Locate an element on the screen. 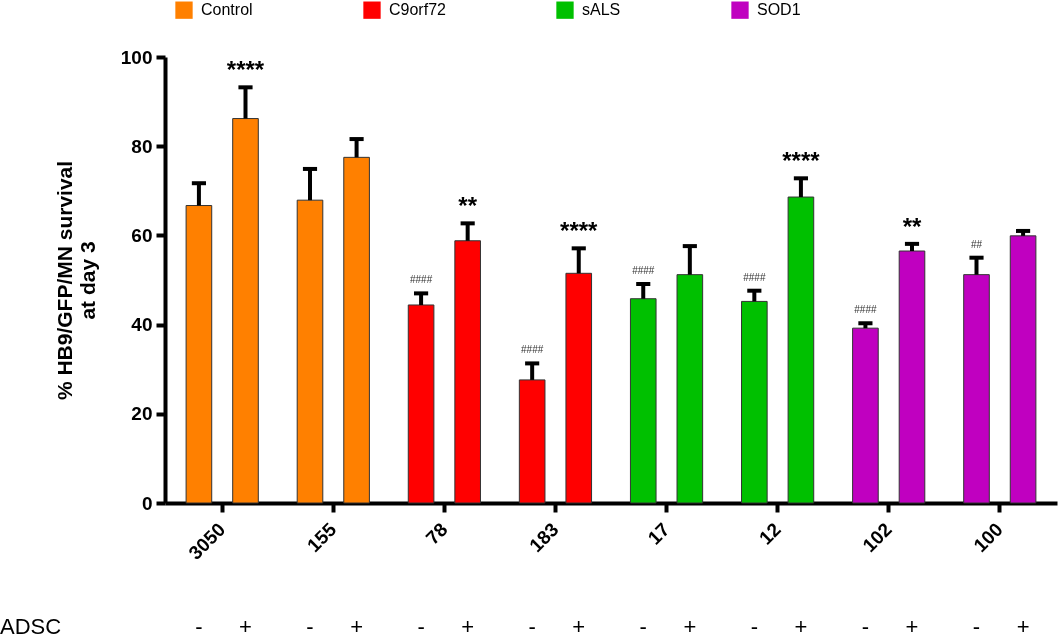 The width and height of the screenshot is (1064, 643). legend-label: sALS is located at coordinates (601, 10).